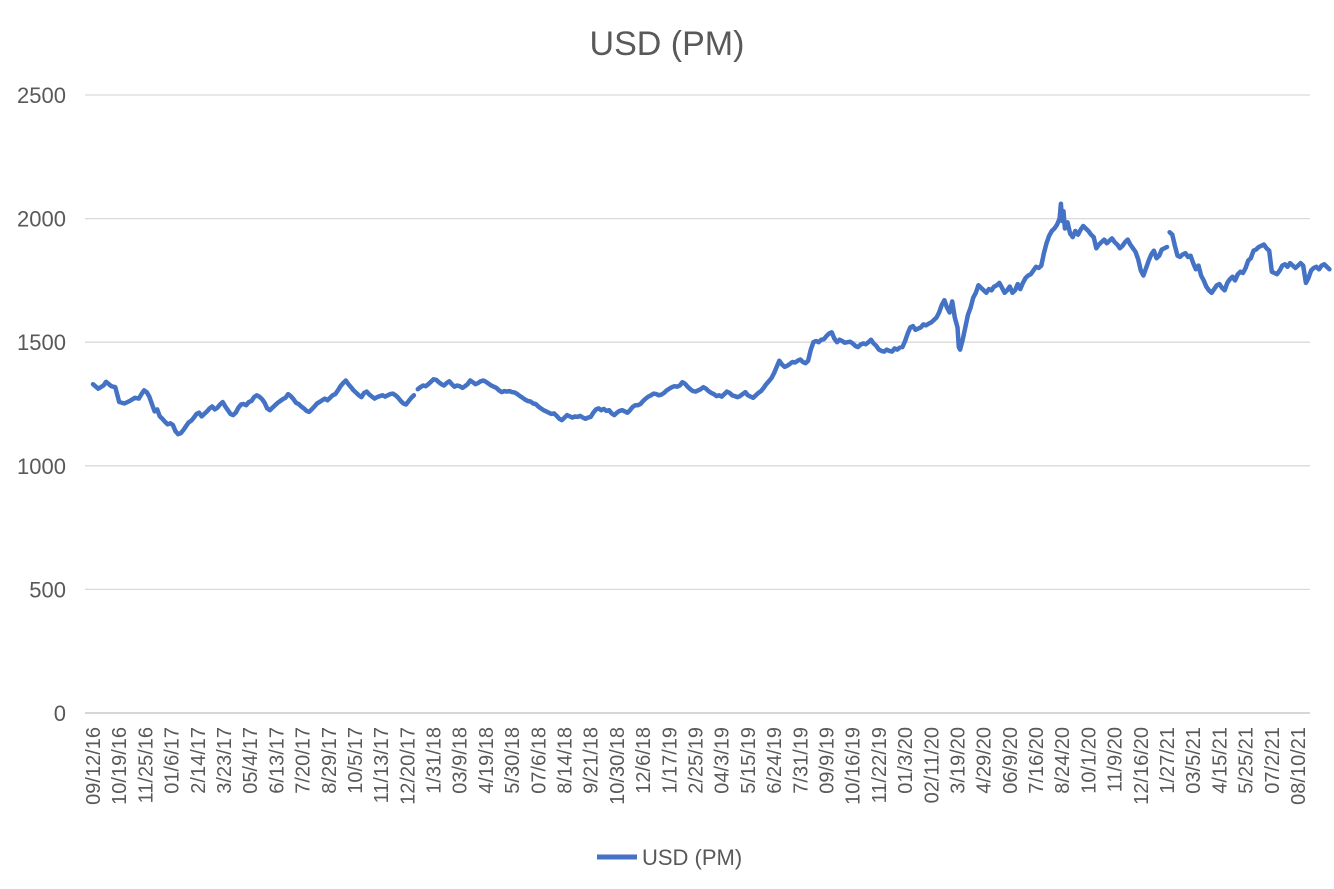 The image size is (1334, 889). What do you see at coordinates (618, 766) in the screenshot?
I see `x-tick-label: 10/30/18` at bounding box center [618, 766].